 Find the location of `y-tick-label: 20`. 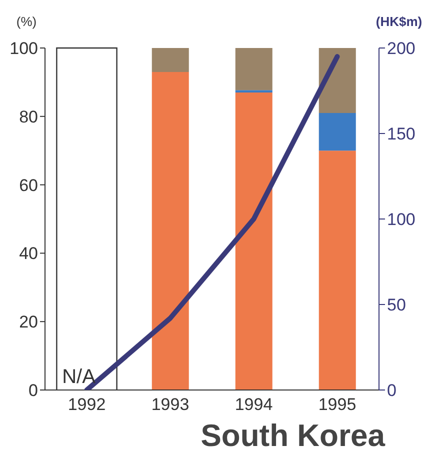

y-tick-label: 20 is located at coordinates (28, 322).